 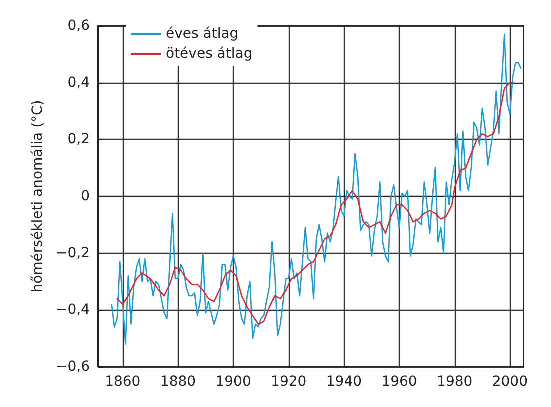 What do you see at coordinates (400, 382) in the screenshot?
I see `x-tick-label: 1960` at bounding box center [400, 382].